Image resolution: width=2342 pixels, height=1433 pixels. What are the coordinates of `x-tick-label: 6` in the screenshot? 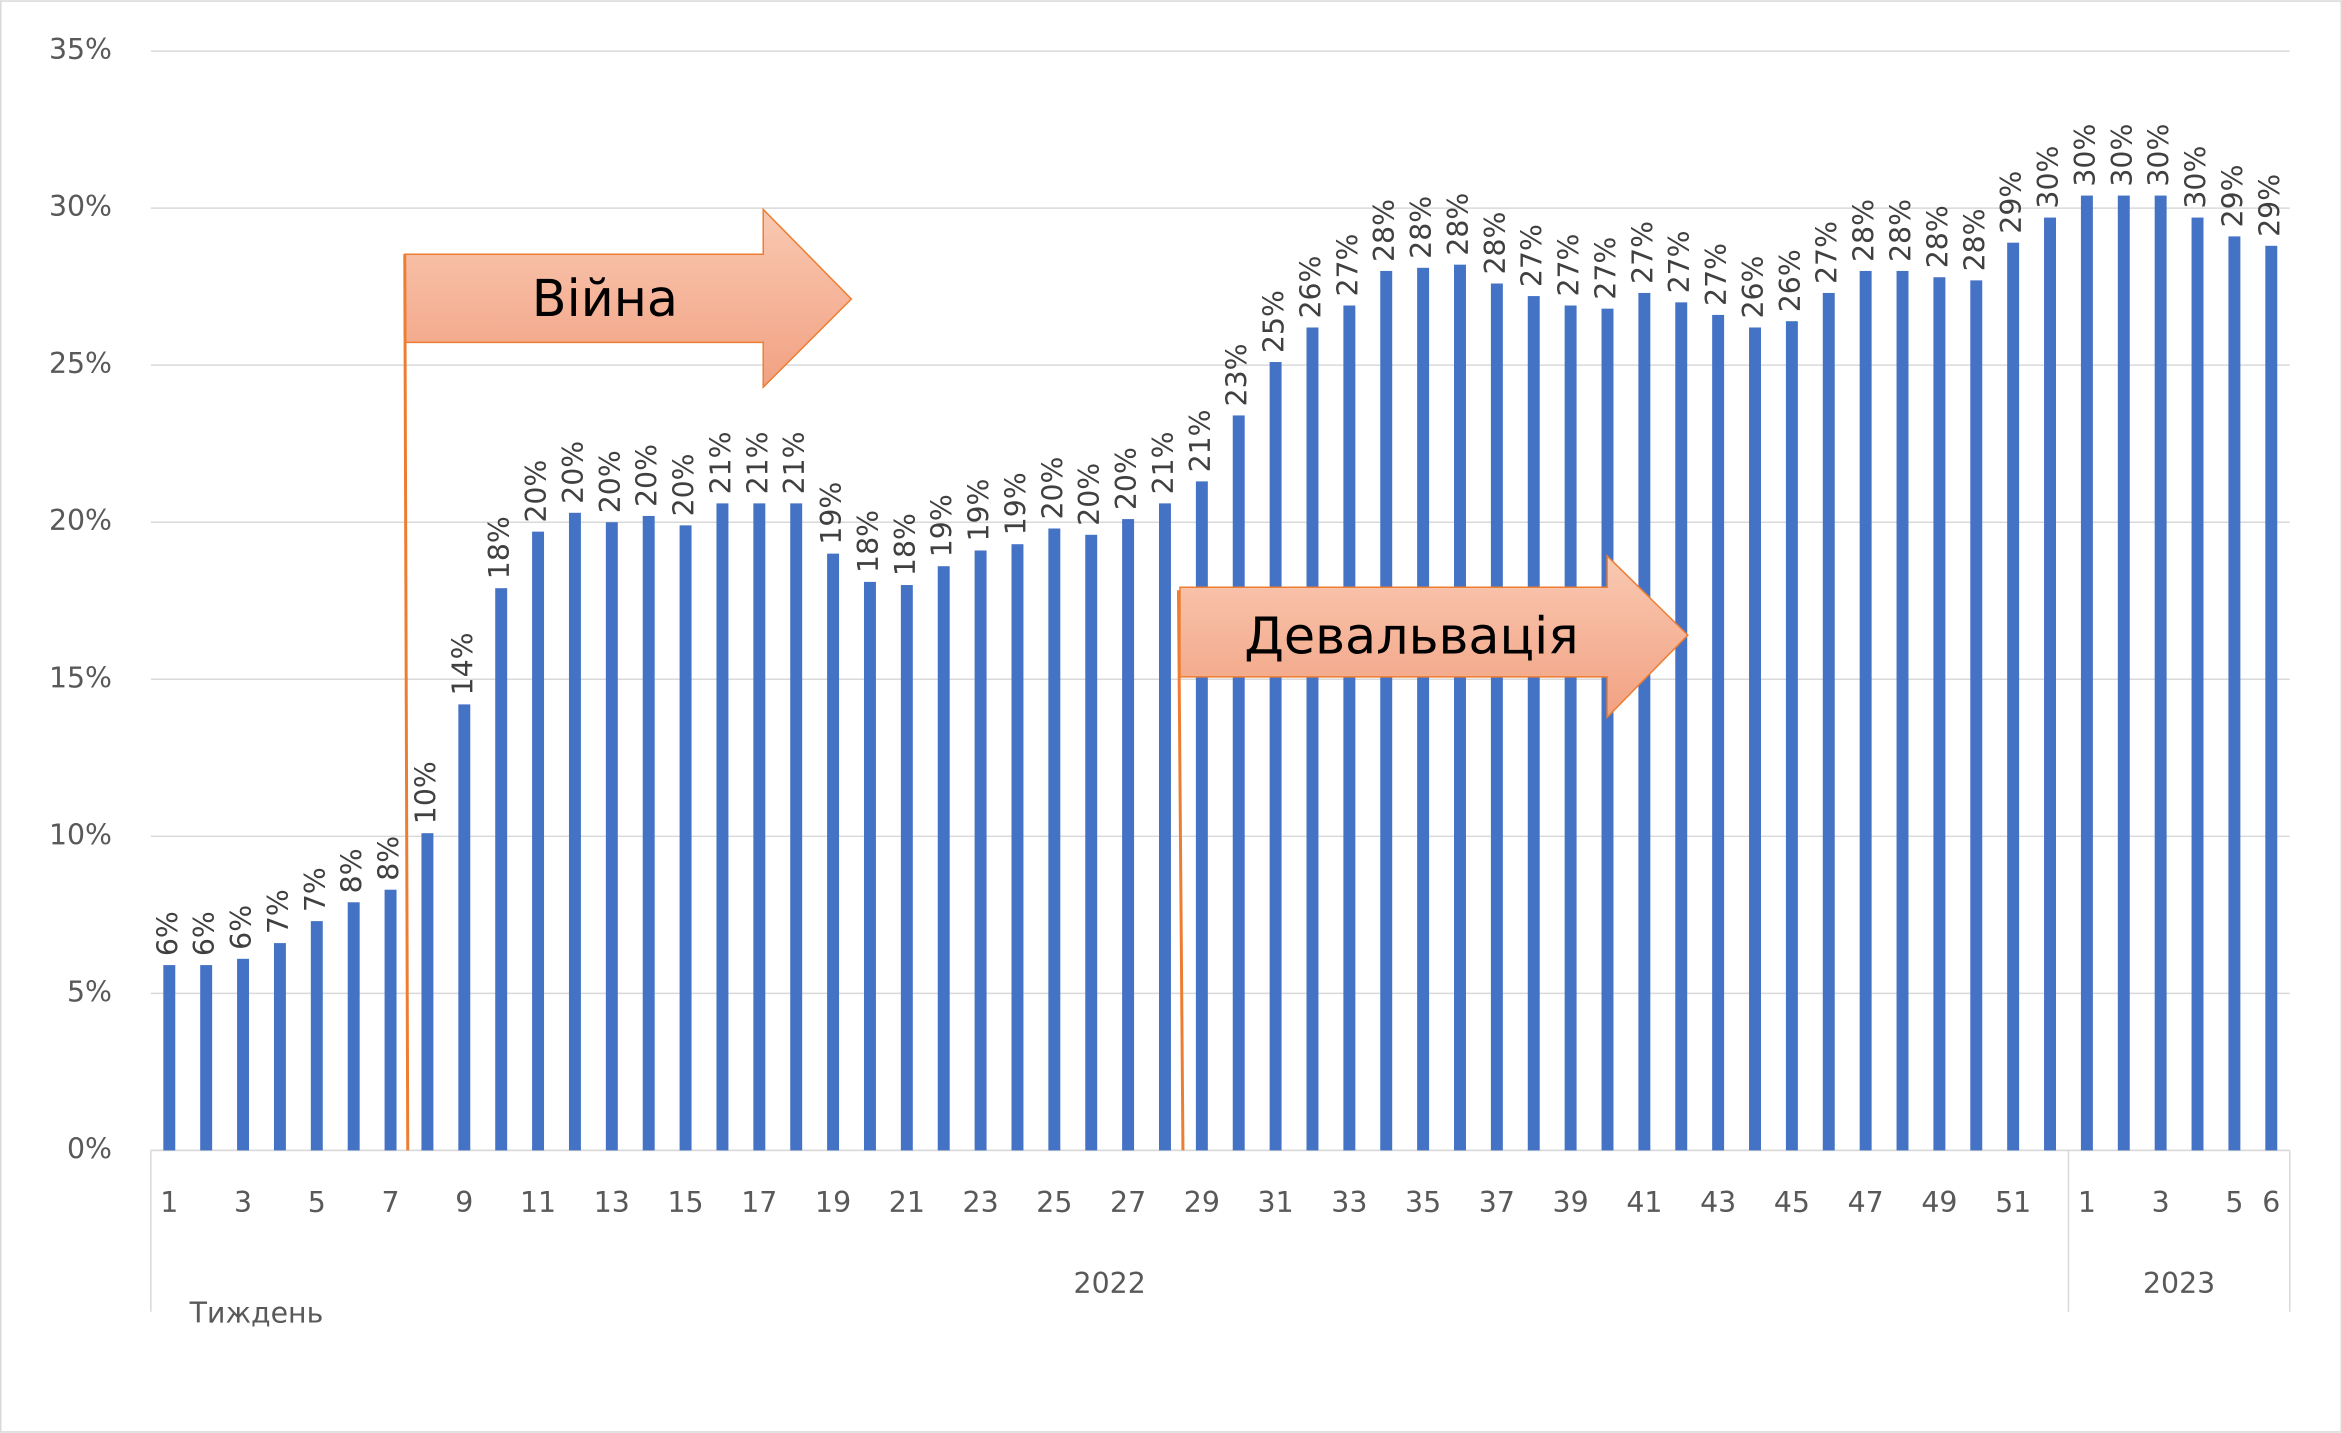 It's located at (2271, 1202).